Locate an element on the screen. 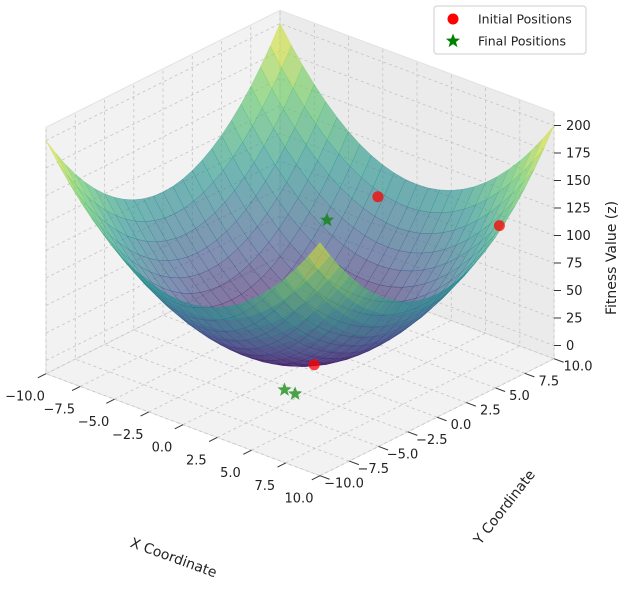  y-axis-label: Y Coordinate is located at coordinates (504, 507).